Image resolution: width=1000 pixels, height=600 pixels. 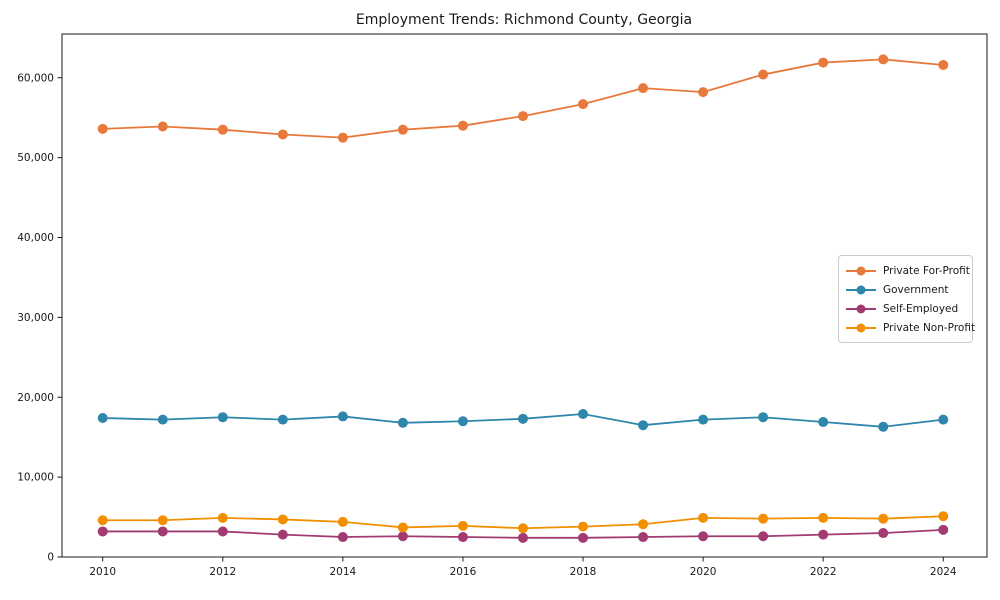 I want to click on legend-item-self-employed: Self-Employed, so click(x=905, y=308).